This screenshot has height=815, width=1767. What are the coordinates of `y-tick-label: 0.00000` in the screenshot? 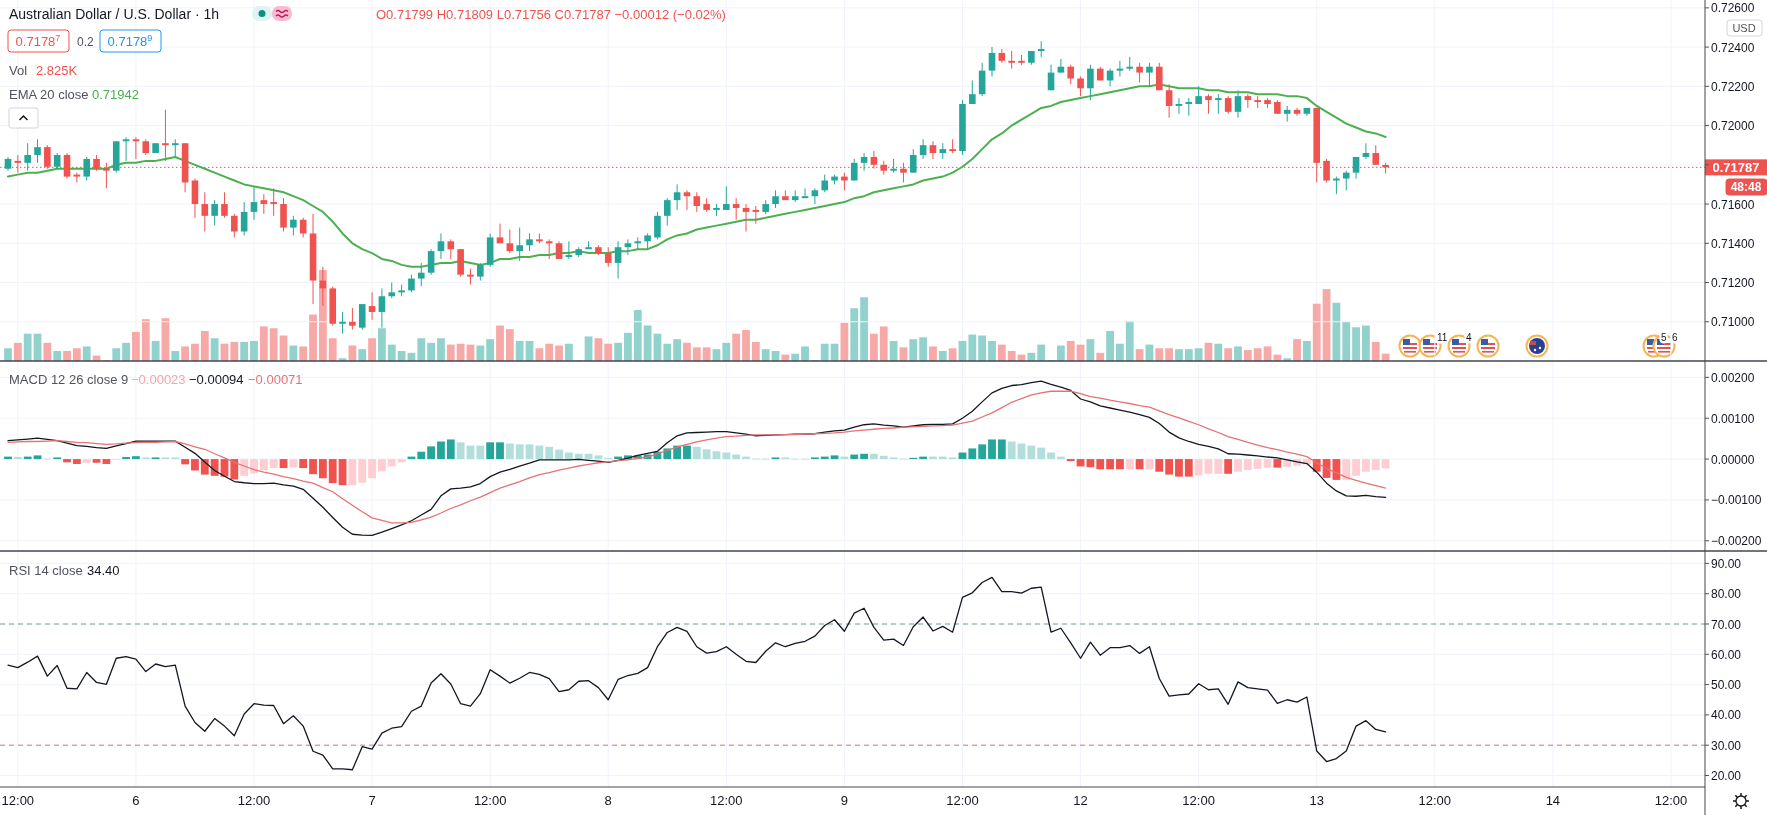 It's located at (1733, 459).